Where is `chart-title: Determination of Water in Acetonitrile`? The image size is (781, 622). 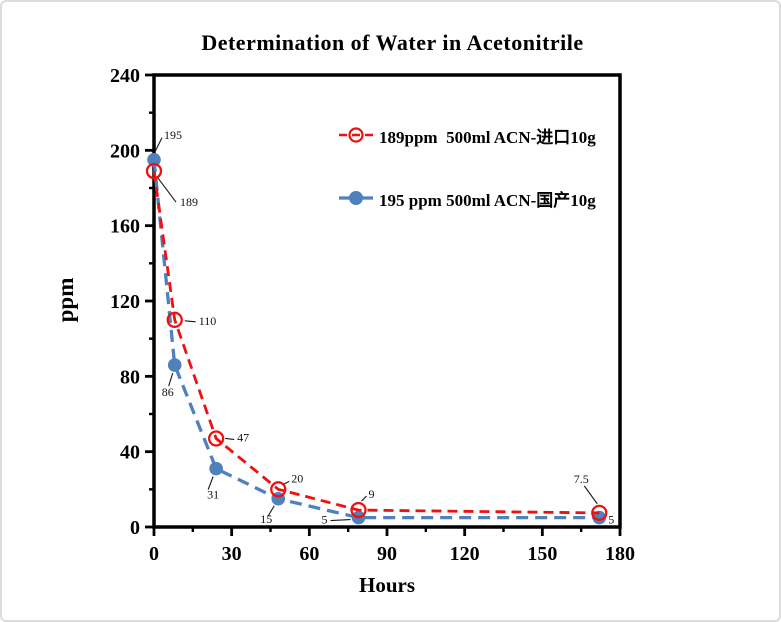 chart-title: Determination of Water in Acetonitrile is located at coordinates (392, 42).